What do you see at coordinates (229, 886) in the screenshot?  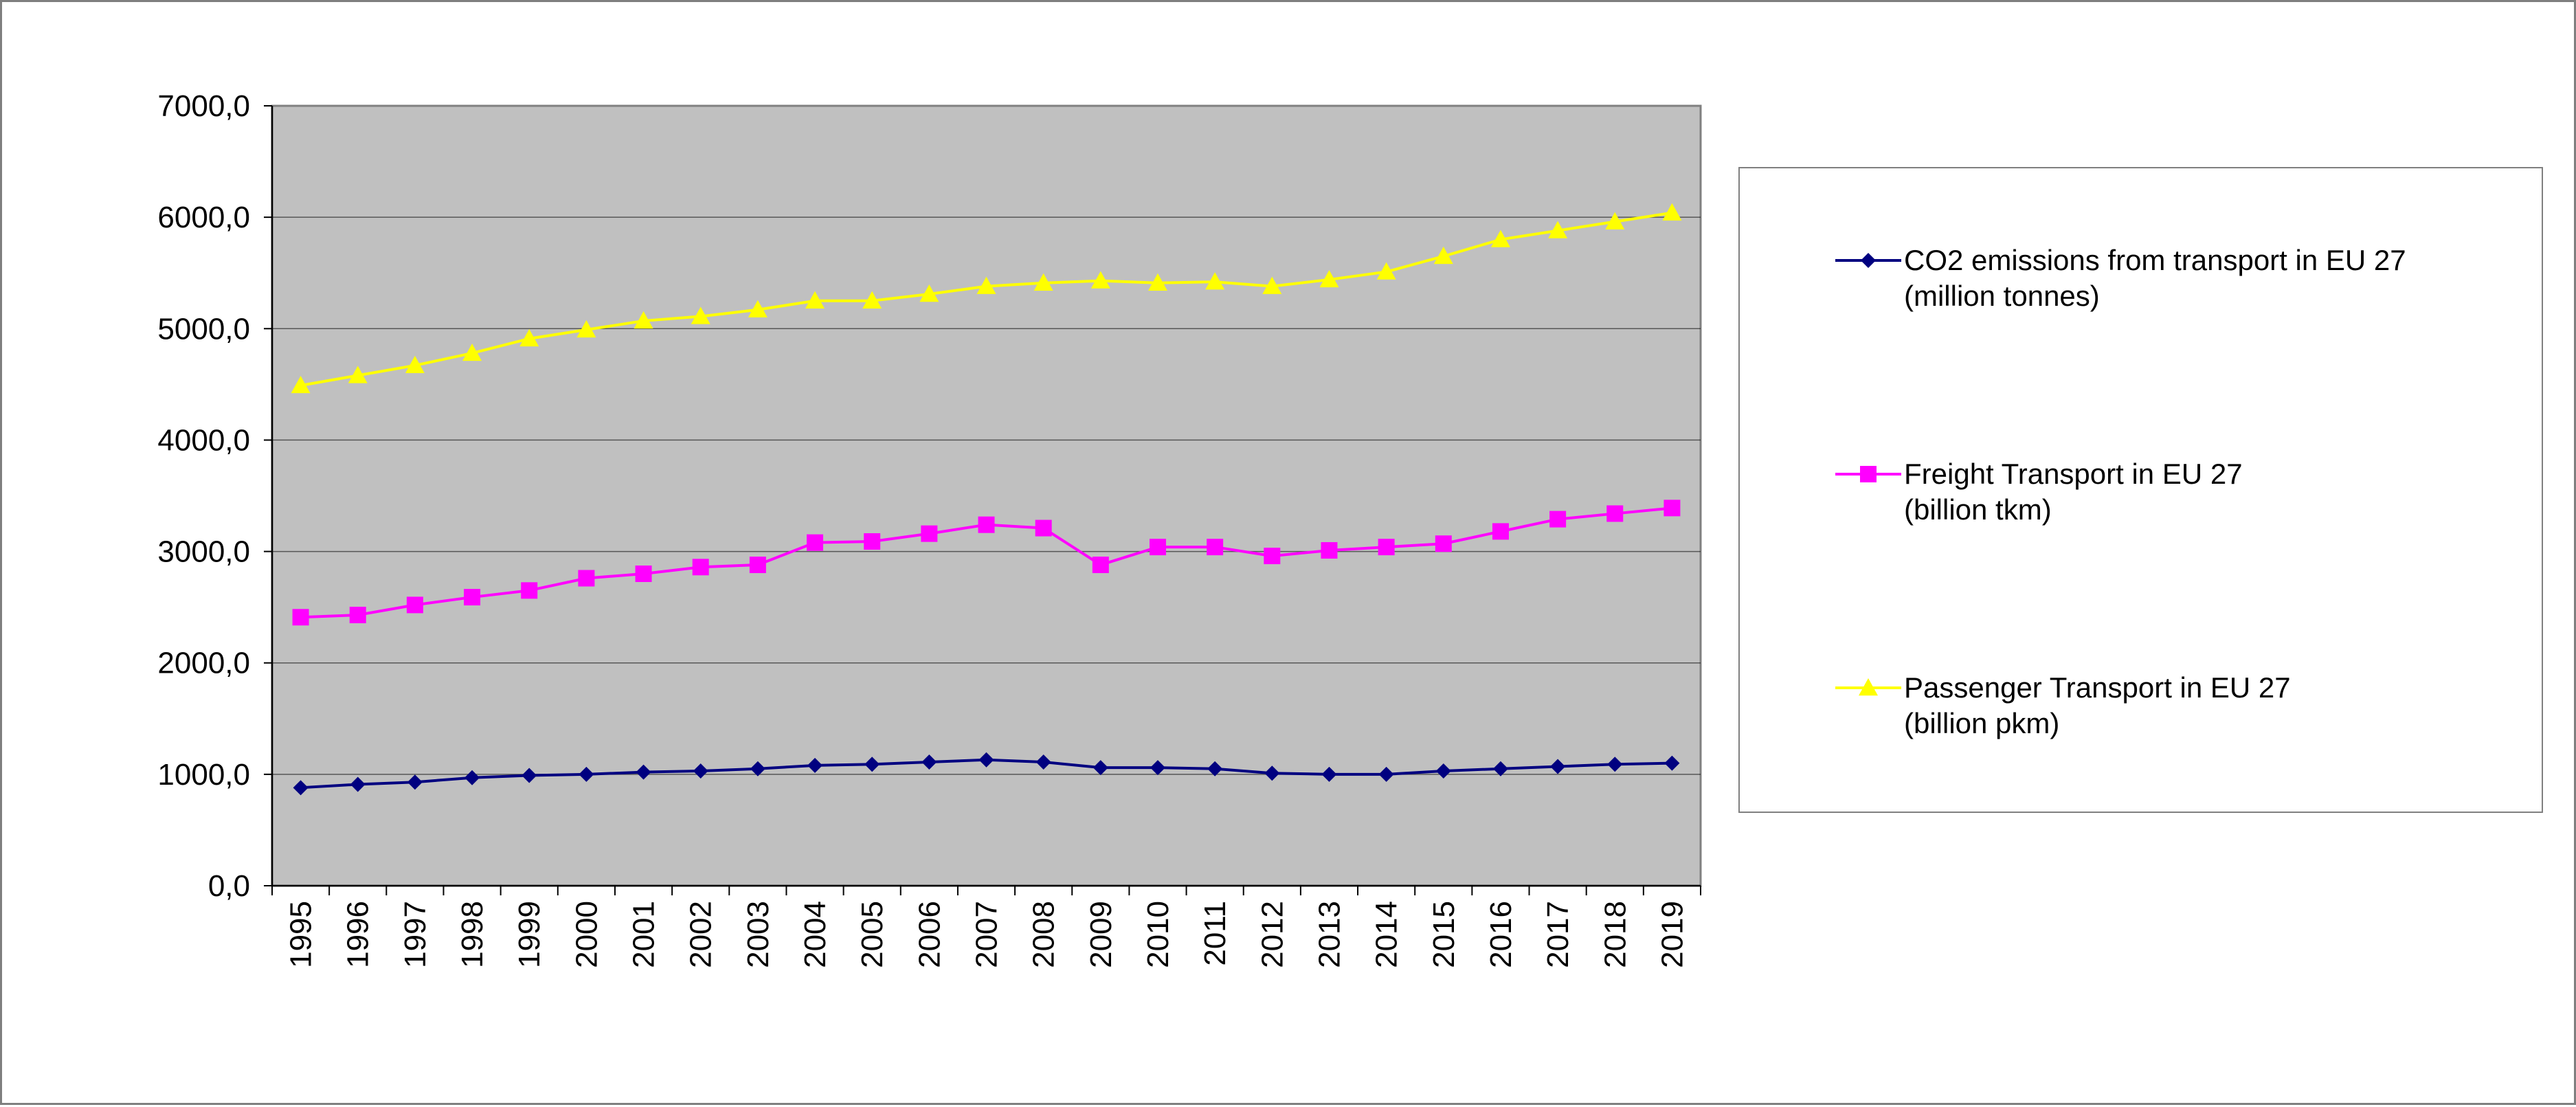 I see `y-tick-label: 0,0` at bounding box center [229, 886].